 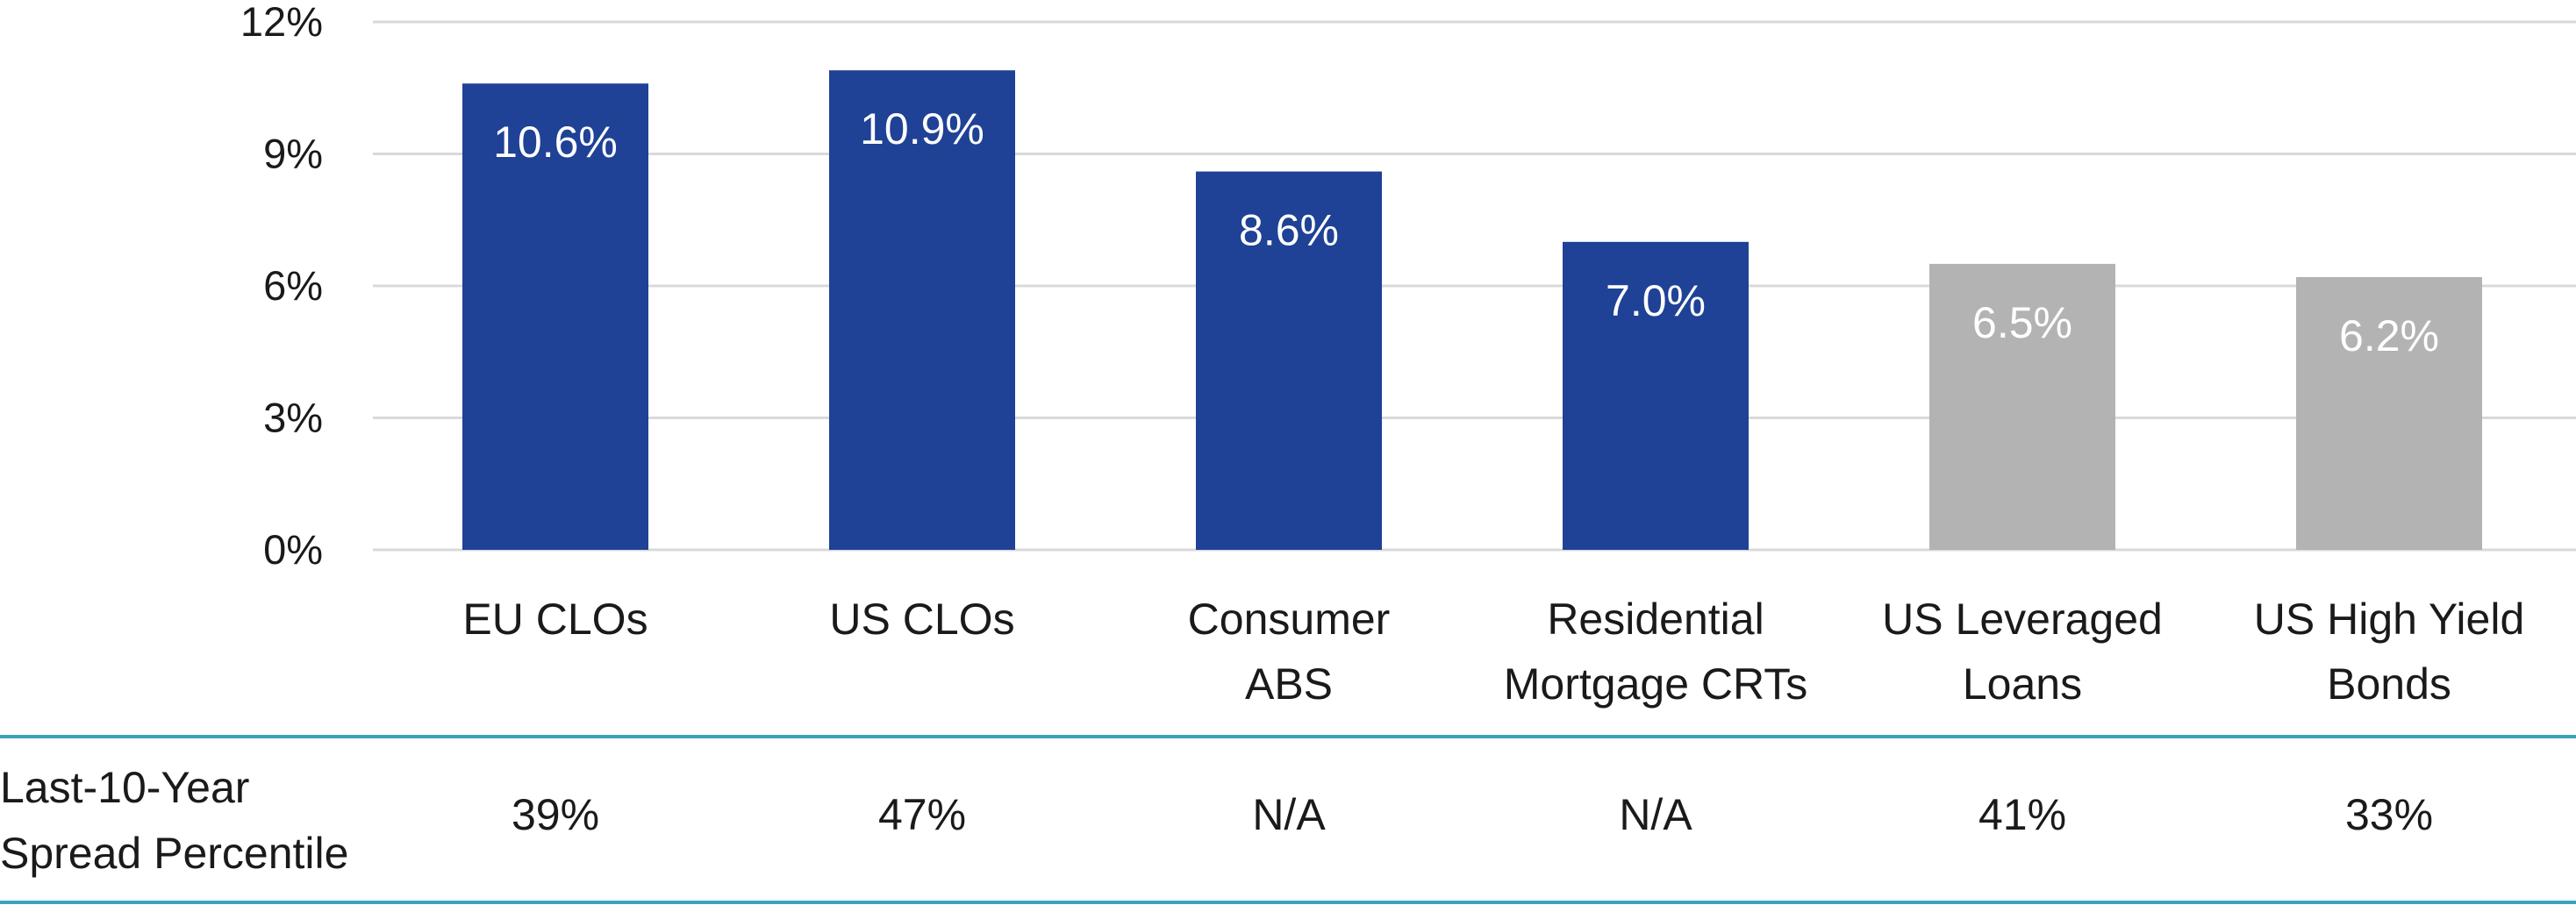 What do you see at coordinates (922, 815) in the screenshot?
I see `table-cell: 47%` at bounding box center [922, 815].